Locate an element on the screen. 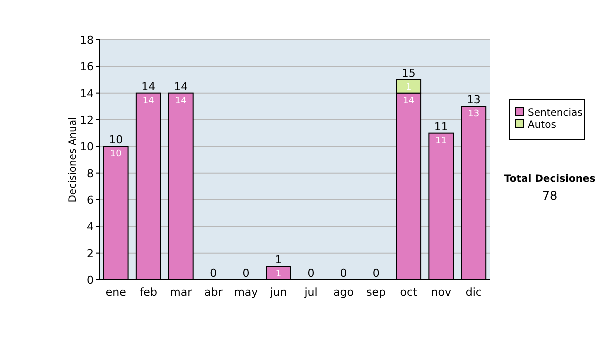 The height and width of the screenshot is (340, 600). x-tick-label: dic is located at coordinates (474, 292).